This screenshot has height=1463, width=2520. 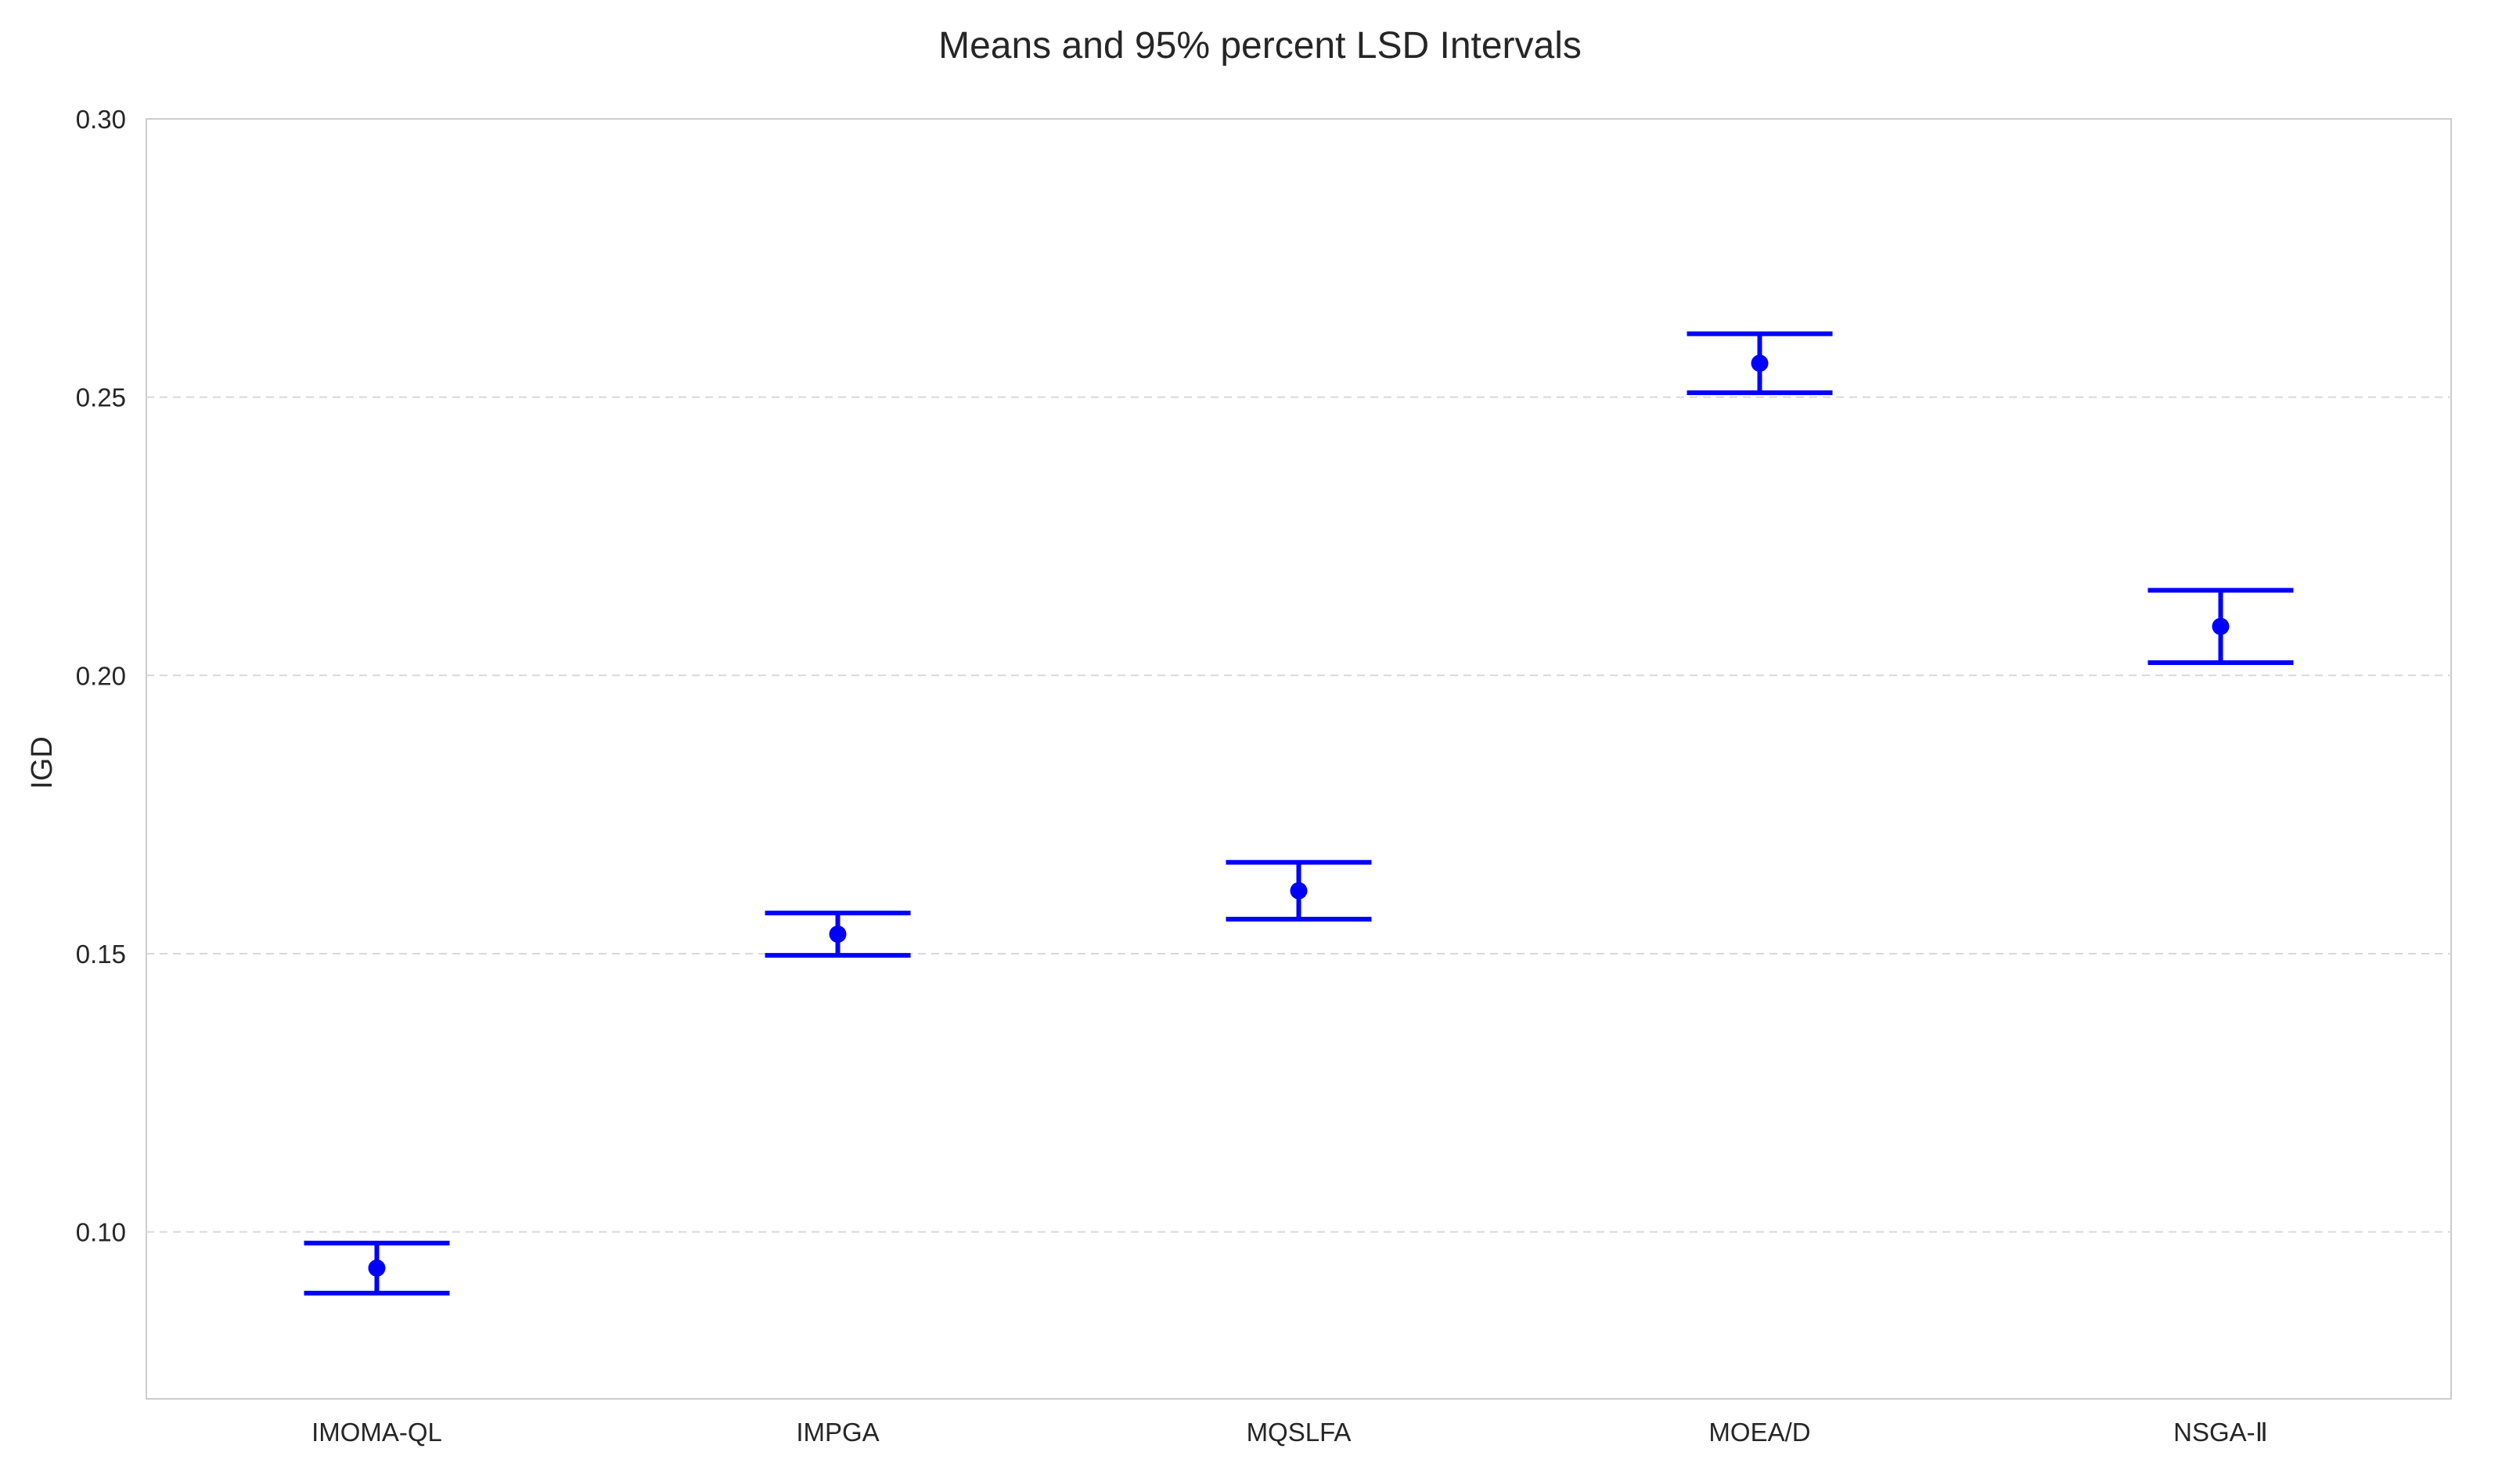 What do you see at coordinates (101, 1232) in the screenshot?
I see `y-tick-label: 0.10` at bounding box center [101, 1232].